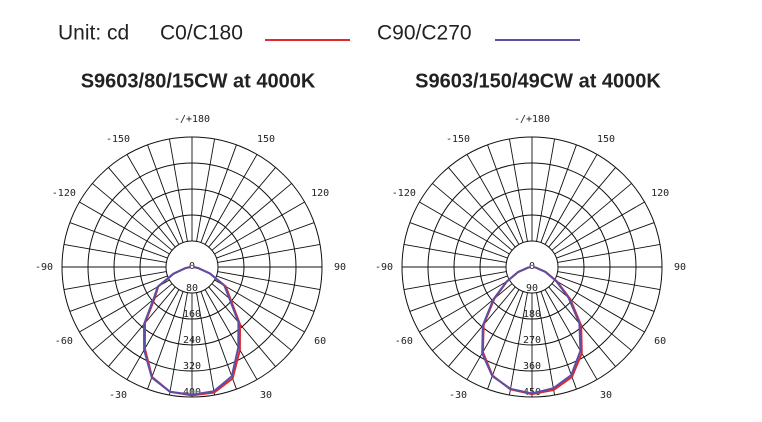 This screenshot has width=762, height=422. I want to click on chart-title: S9603/80/15CW at 4000K, so click(198, 81).